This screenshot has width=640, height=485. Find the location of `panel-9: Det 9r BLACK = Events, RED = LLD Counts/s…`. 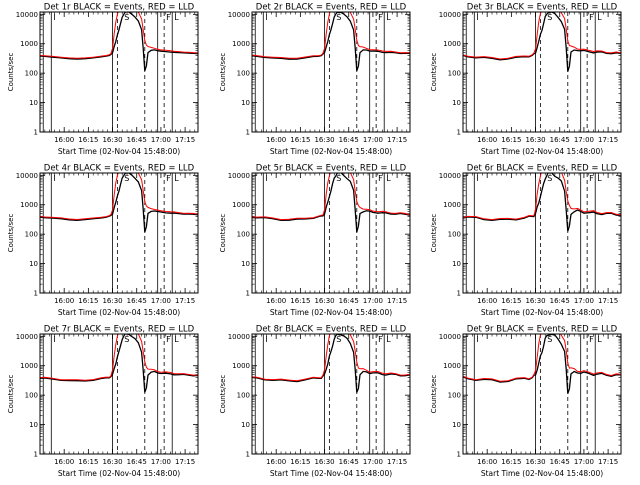

panel-9: Det 9r BLACK = Events, RED = LLD Counts/s… is located at coordinates (526, 401).